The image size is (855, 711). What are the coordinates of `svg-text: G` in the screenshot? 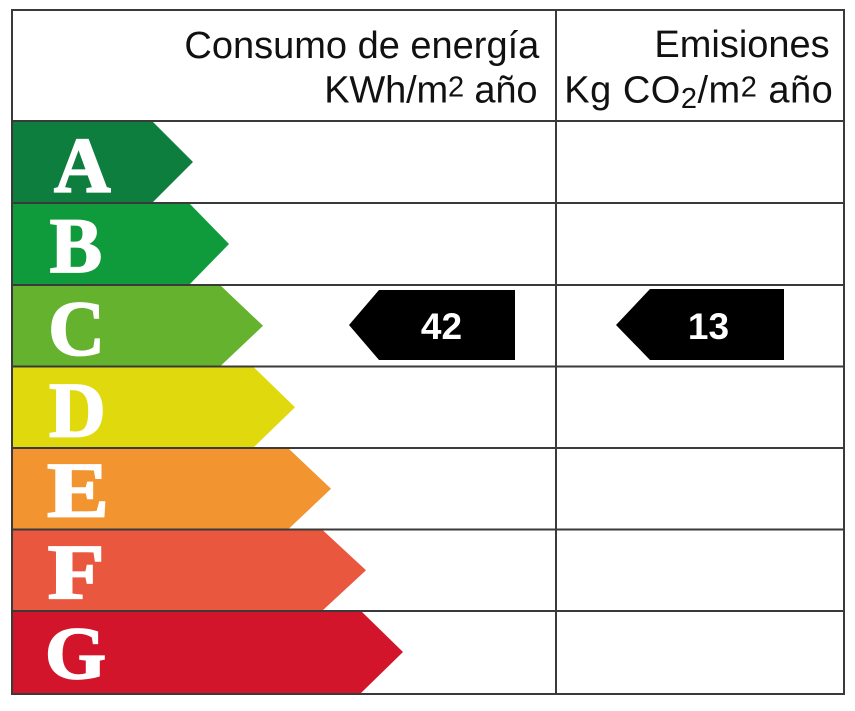 It's located at (75, 655).